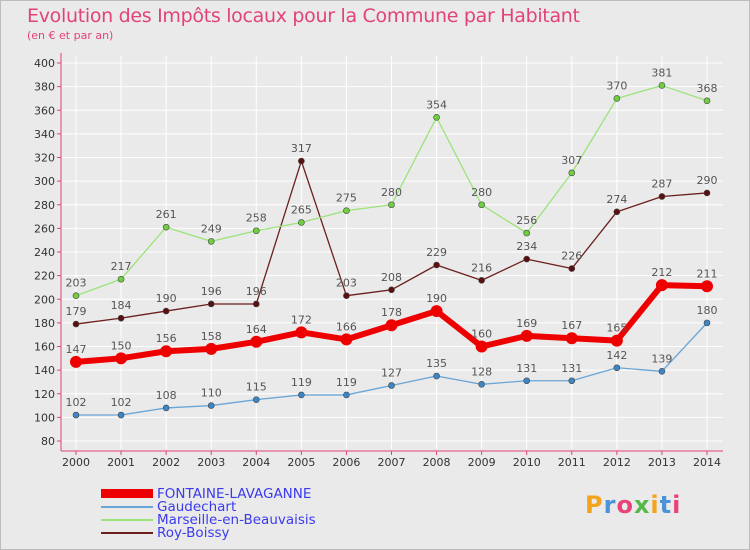  Describe the element at coordinates (44, 417) in the screenshot. I see `y-tick-label: 100` at that location.